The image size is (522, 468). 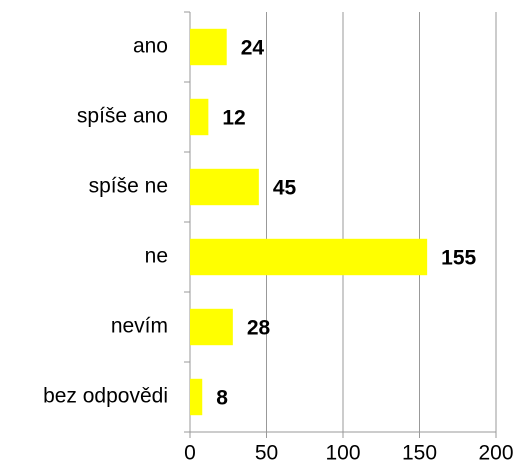 I want to click on x-tick-label: 200, so click(x=495, y=453).